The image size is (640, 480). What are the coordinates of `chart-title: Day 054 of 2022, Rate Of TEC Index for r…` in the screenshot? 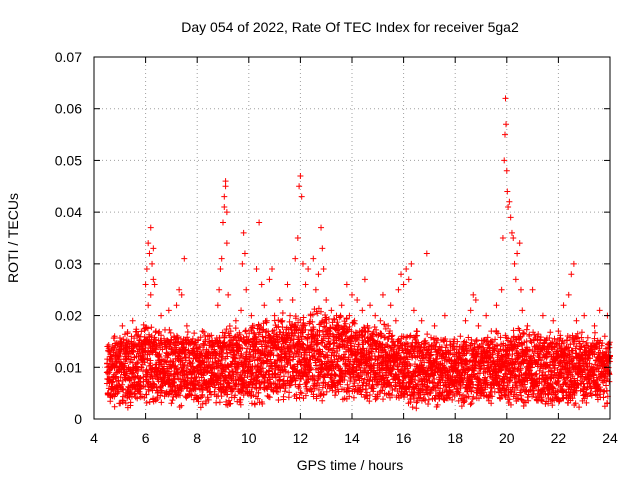 It's located at (350, 27).